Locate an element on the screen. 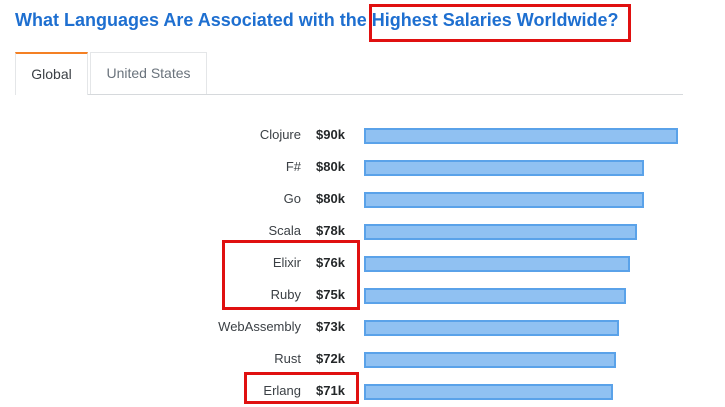 The image size is (725, 407). language-label: Scala is located at coordinates (284, 230).